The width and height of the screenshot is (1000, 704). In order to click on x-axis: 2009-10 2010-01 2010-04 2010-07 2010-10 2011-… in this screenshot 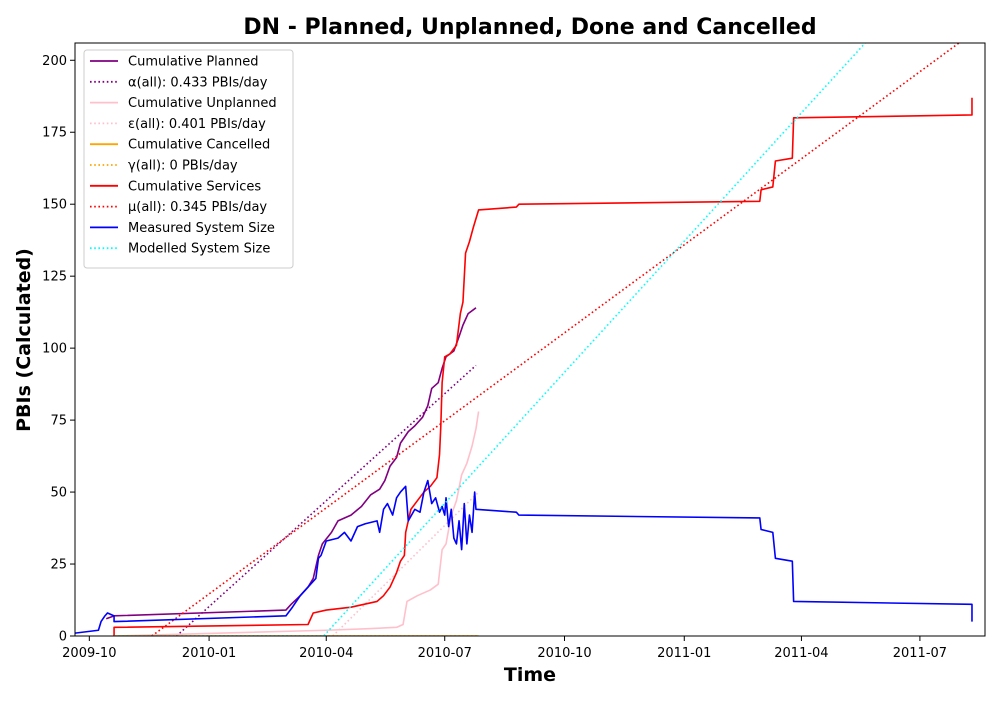, I will do `click(504, 648)`.